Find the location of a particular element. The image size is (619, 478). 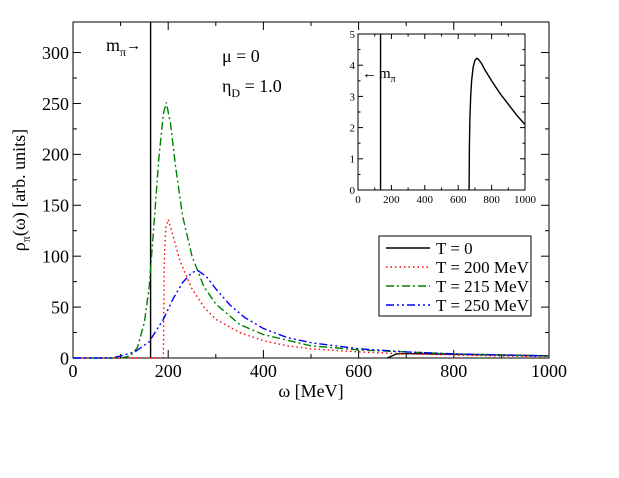

inset-series-group is located at coordinates (452, 112).